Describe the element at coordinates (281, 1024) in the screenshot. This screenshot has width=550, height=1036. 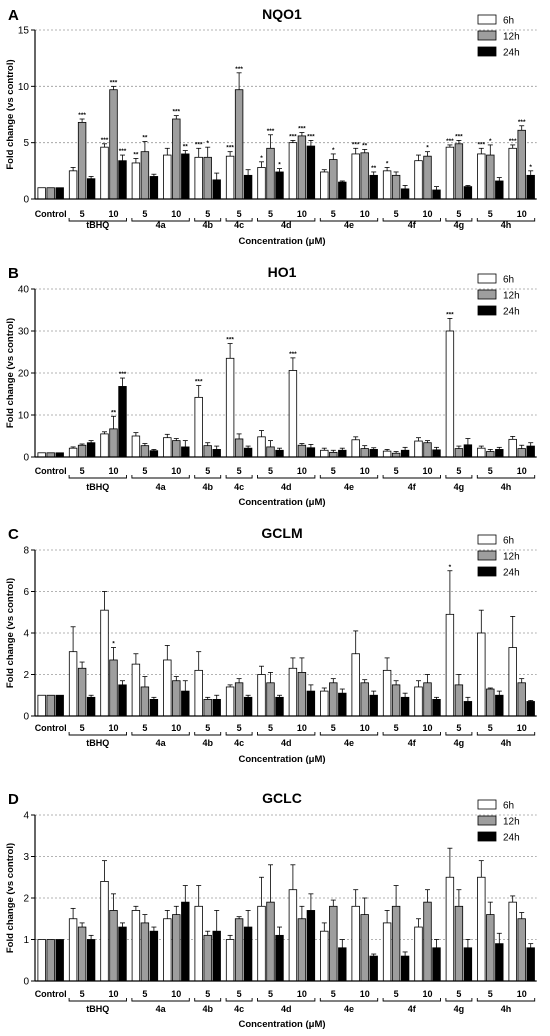
I see `x-axis-label: Concentration (μM)` at that location.